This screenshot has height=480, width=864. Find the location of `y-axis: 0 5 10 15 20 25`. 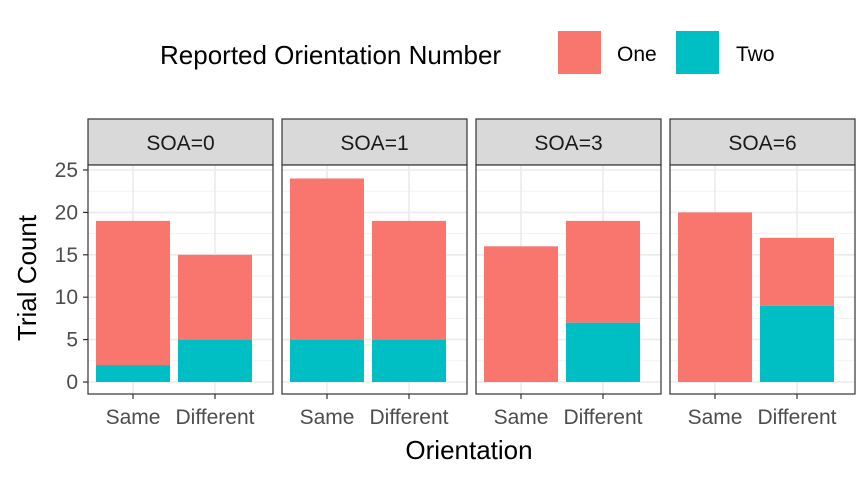

y-axis: 0 5 10 15 20 25 is located at coordinates (71, 276).